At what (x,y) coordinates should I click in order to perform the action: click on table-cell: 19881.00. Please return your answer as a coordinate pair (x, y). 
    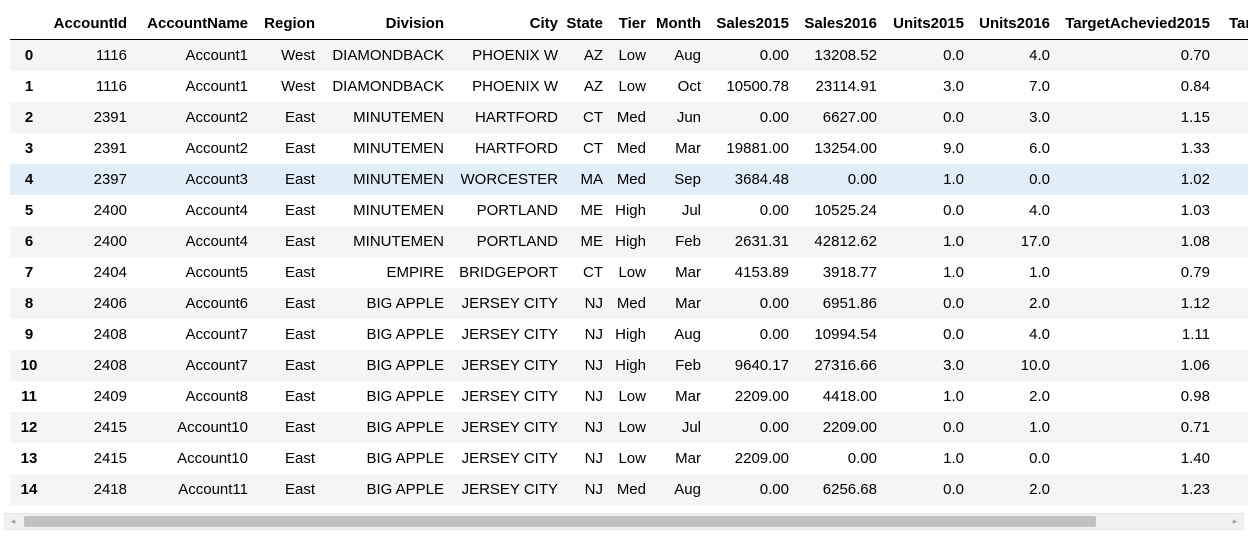
    Looking at the image, I should click on (757, 148).